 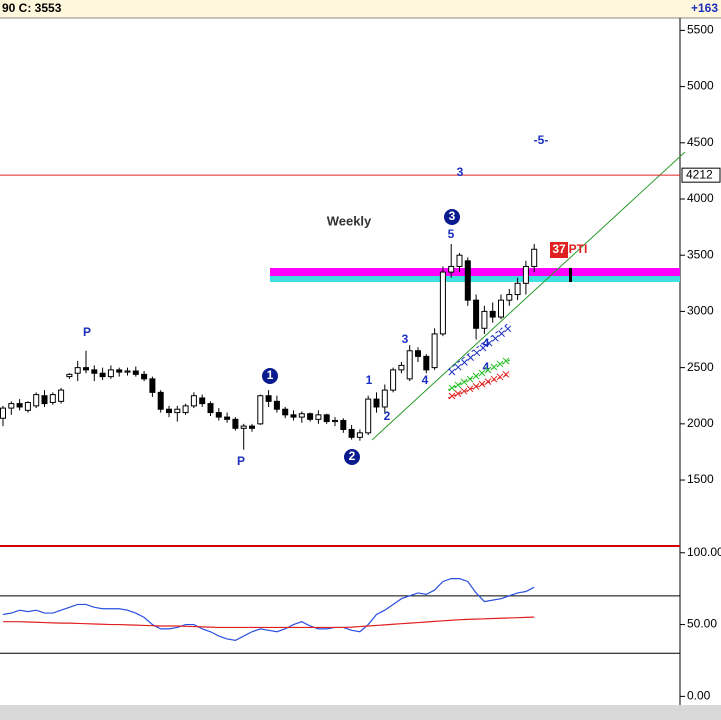 I want to click on header-change: +163, so click(x=704, y=8).